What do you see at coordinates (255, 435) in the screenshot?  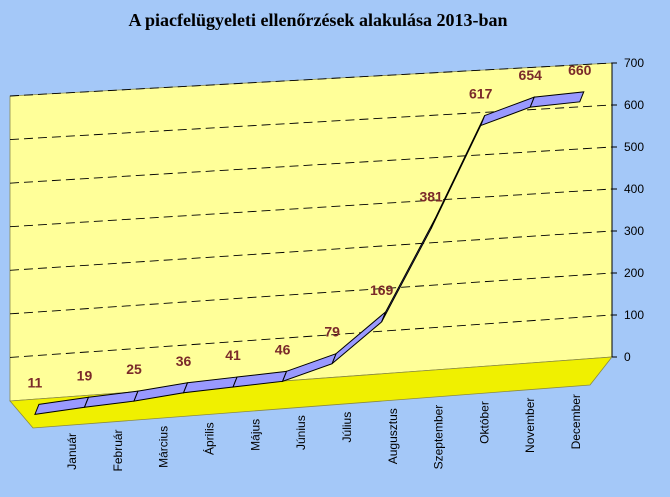 I see `x-tick-label: Május` at bounding box center [255, 435].